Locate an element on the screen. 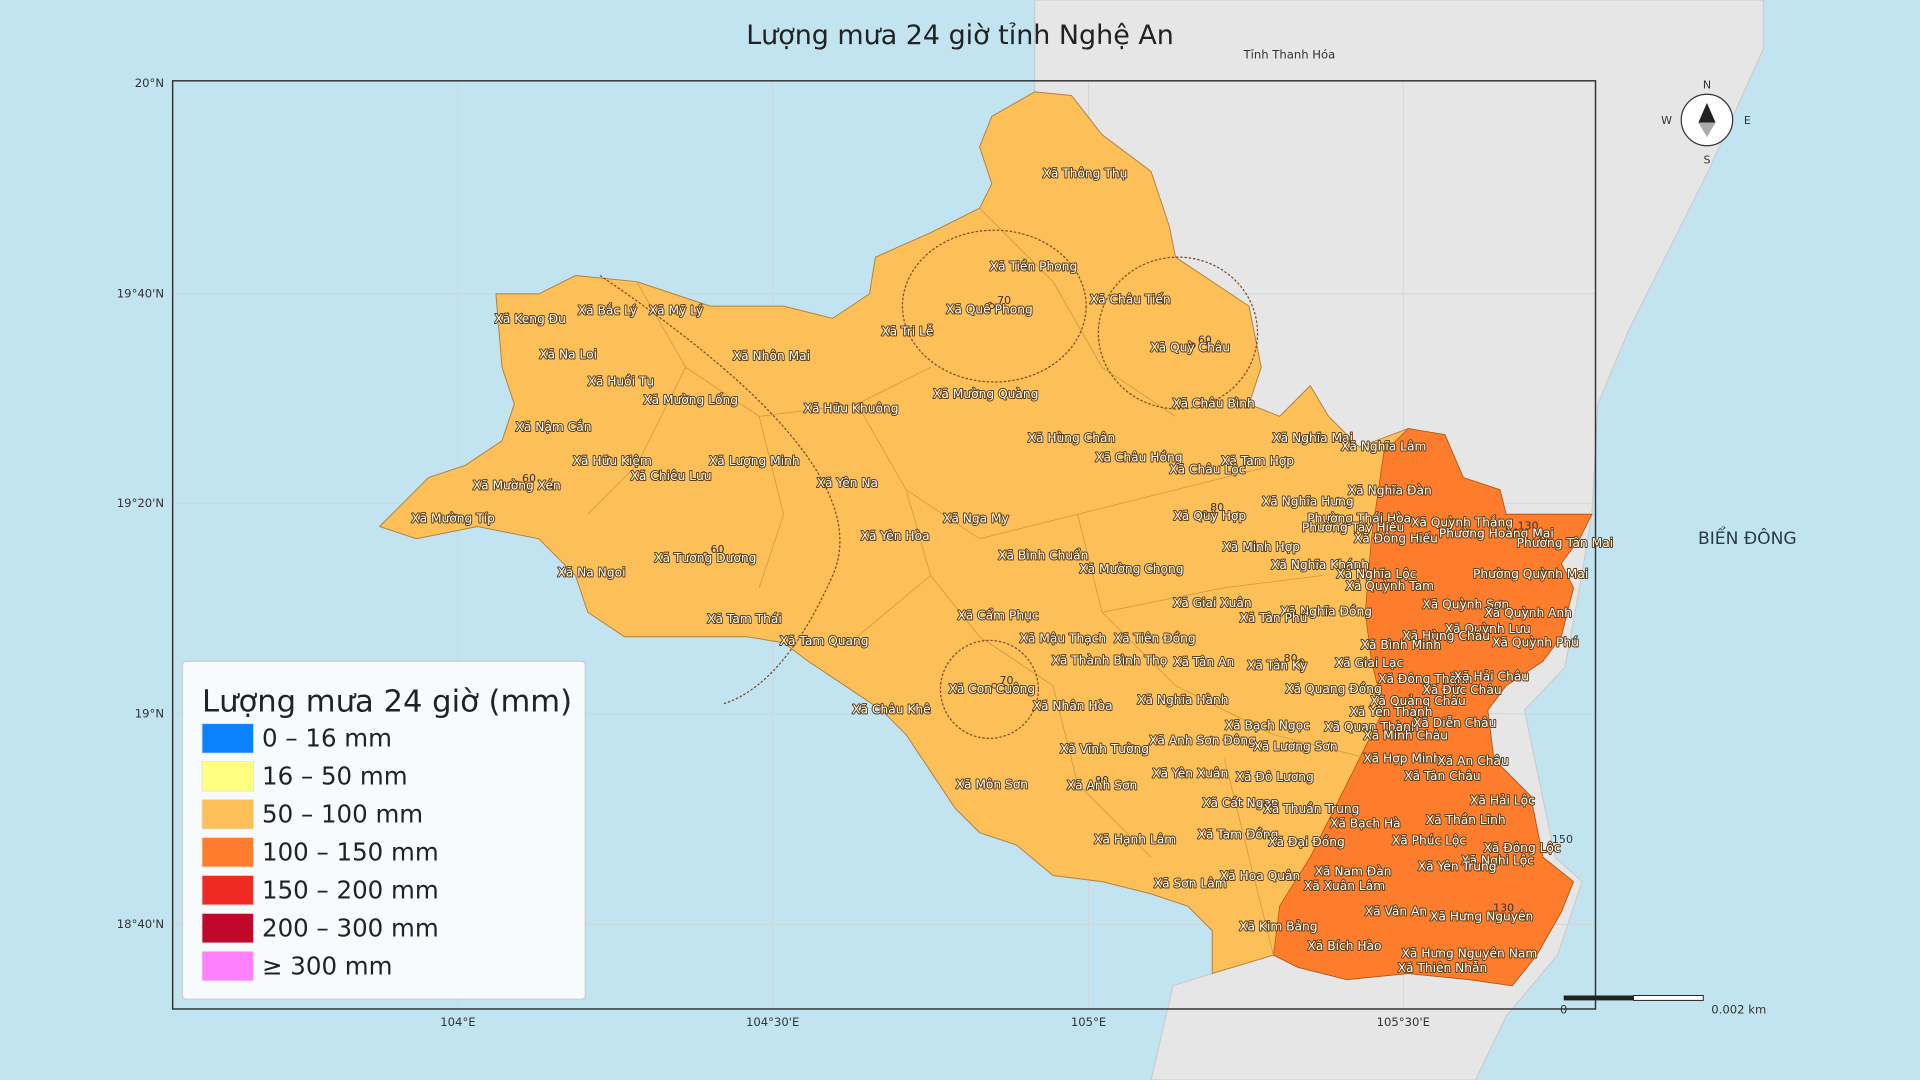 The image size is (1920, 1080). compass-e: E is located at coordinates (1747, 120).